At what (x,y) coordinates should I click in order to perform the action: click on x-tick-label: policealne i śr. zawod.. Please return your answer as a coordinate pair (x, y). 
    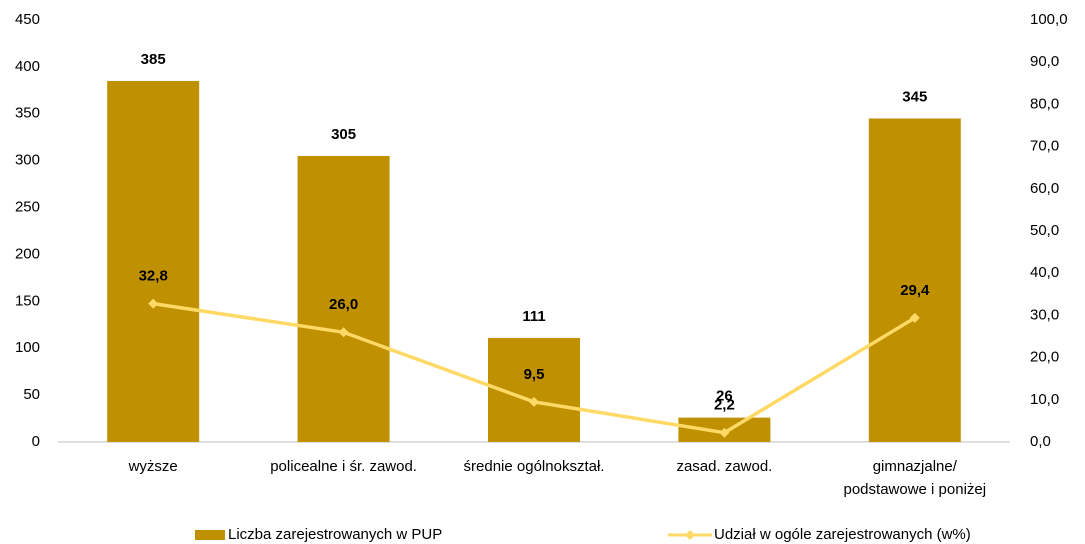
    Looking at the image, I should click on (343, 466).